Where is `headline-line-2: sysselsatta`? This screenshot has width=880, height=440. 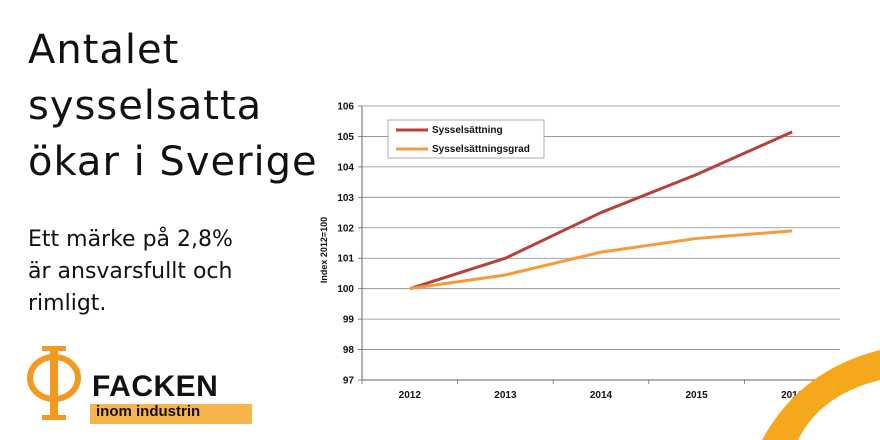
headline-line-2: sysselsatta is located at coordinates (145, 106).